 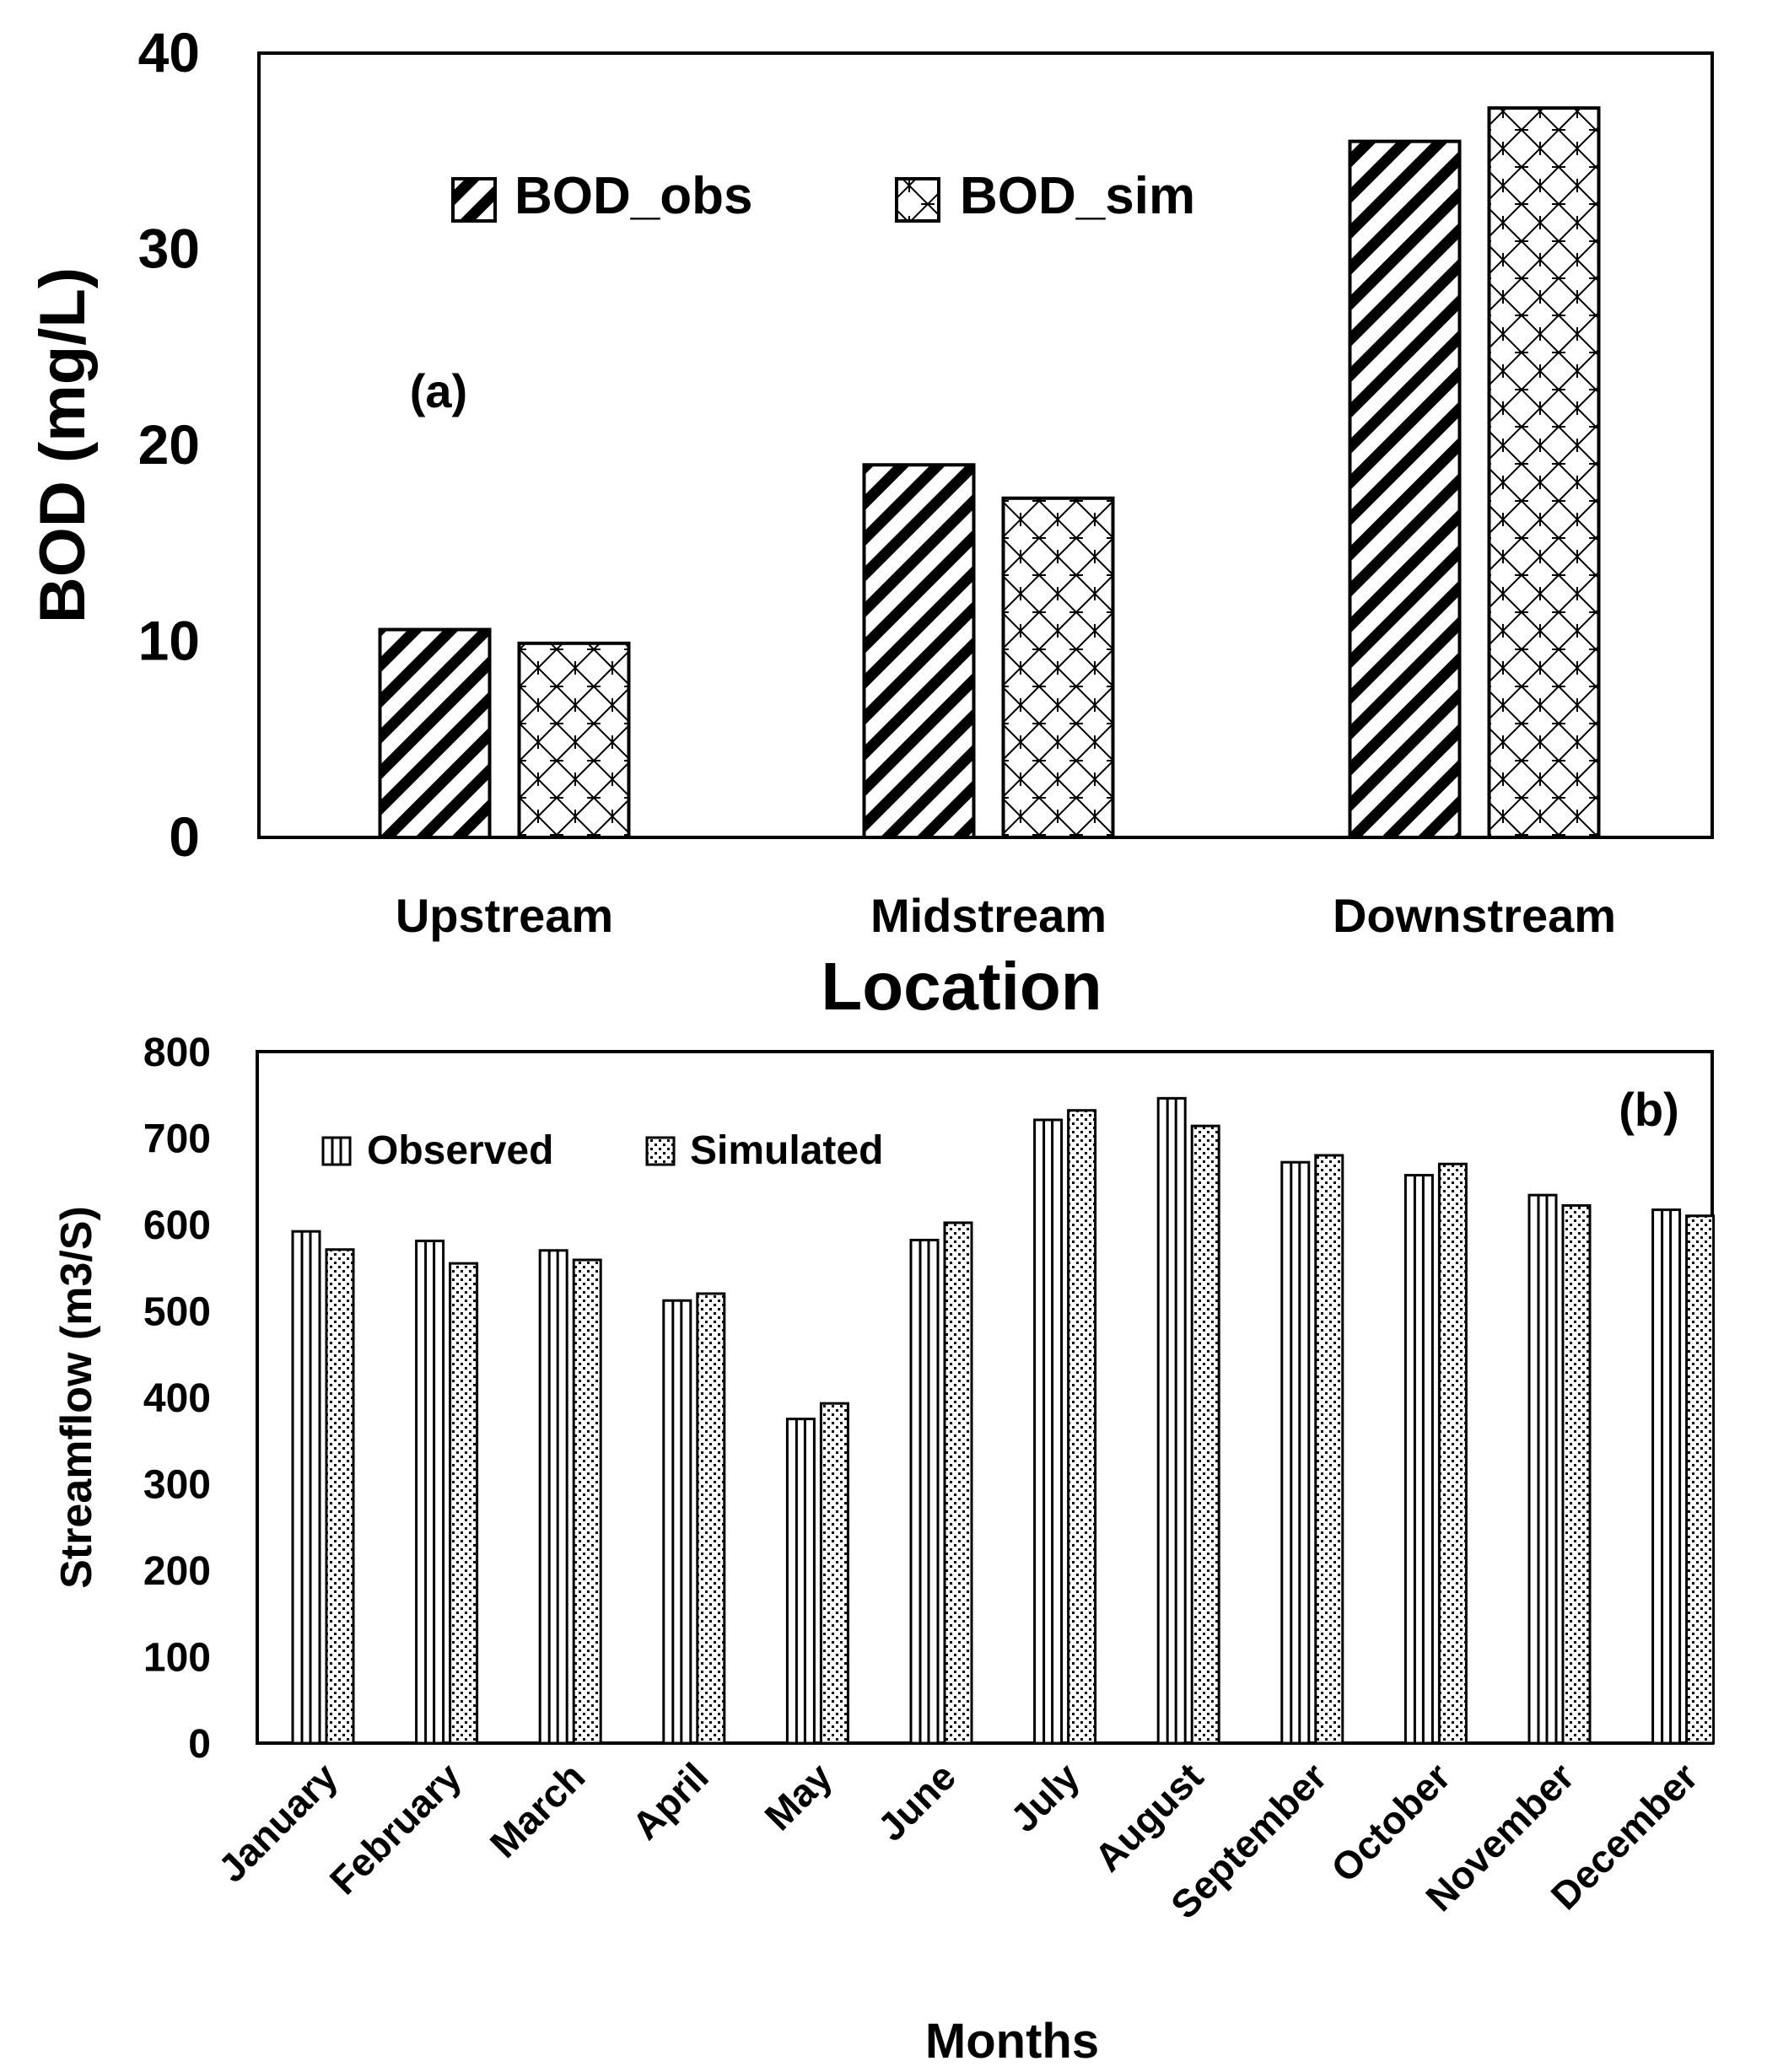 What do you see at coordinates (677, 1522) in the screenshot?
I see `bar-observed-april` at bounding box center [677, 1522].